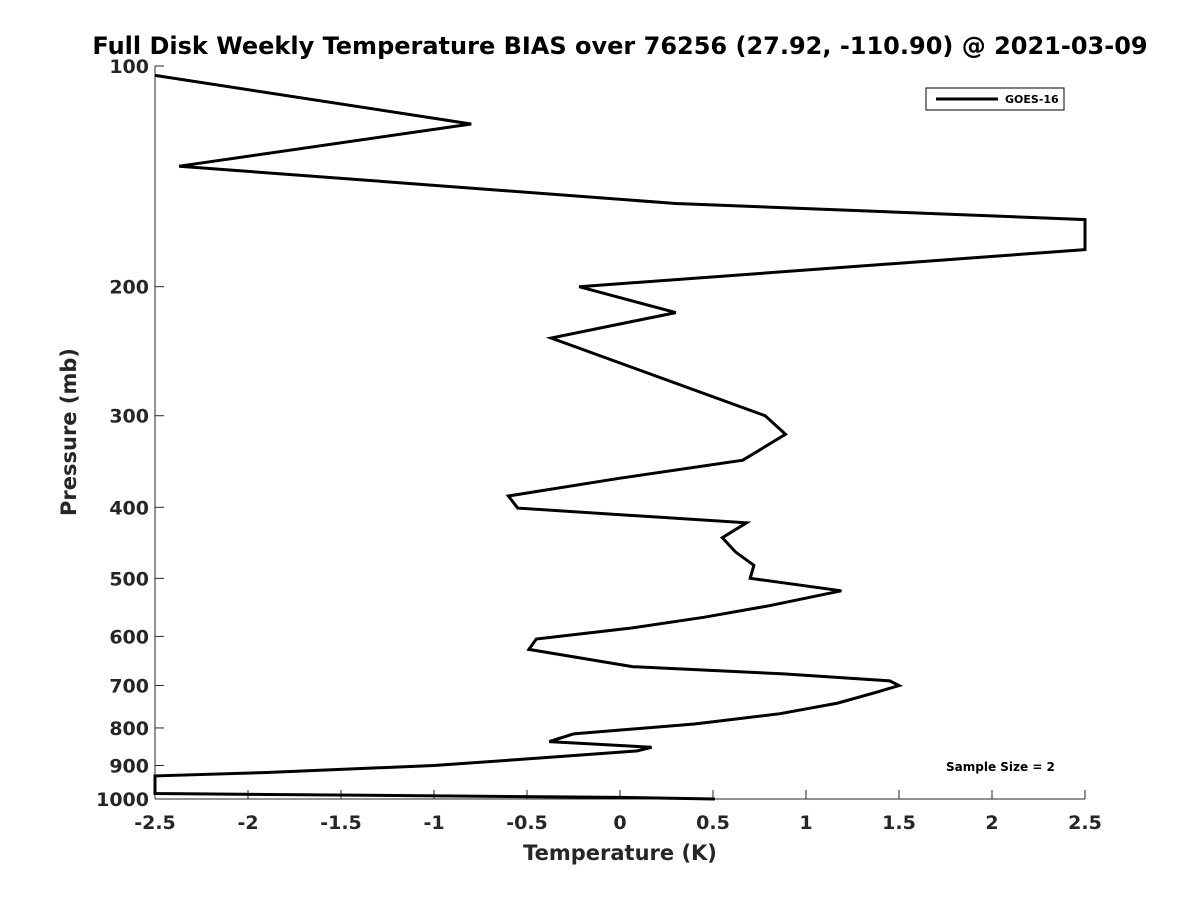  What do you see at coordinates (1000, 767) in the screenshot?
I see `sample-size-annotation: Sample Size = 2` at bounding box center [1000, 767].